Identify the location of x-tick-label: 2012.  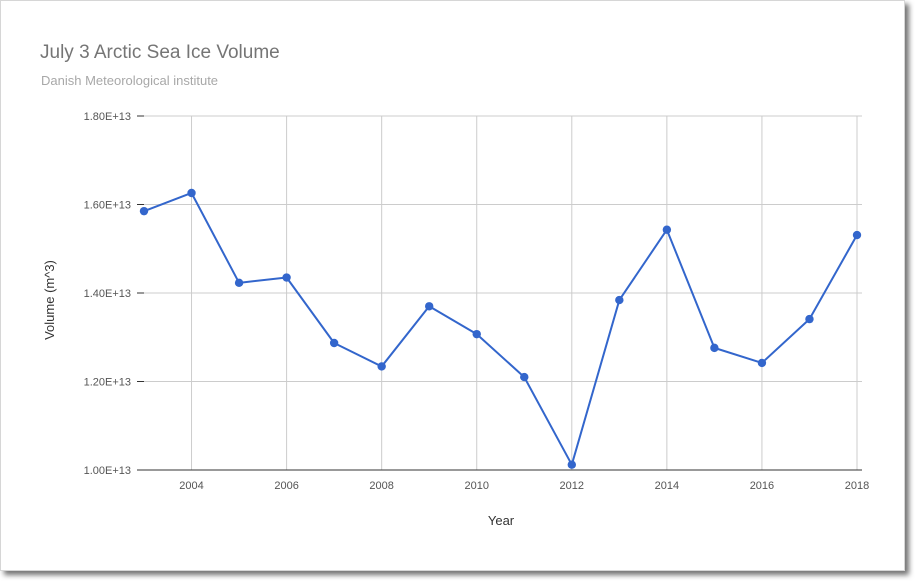
(572, 486).